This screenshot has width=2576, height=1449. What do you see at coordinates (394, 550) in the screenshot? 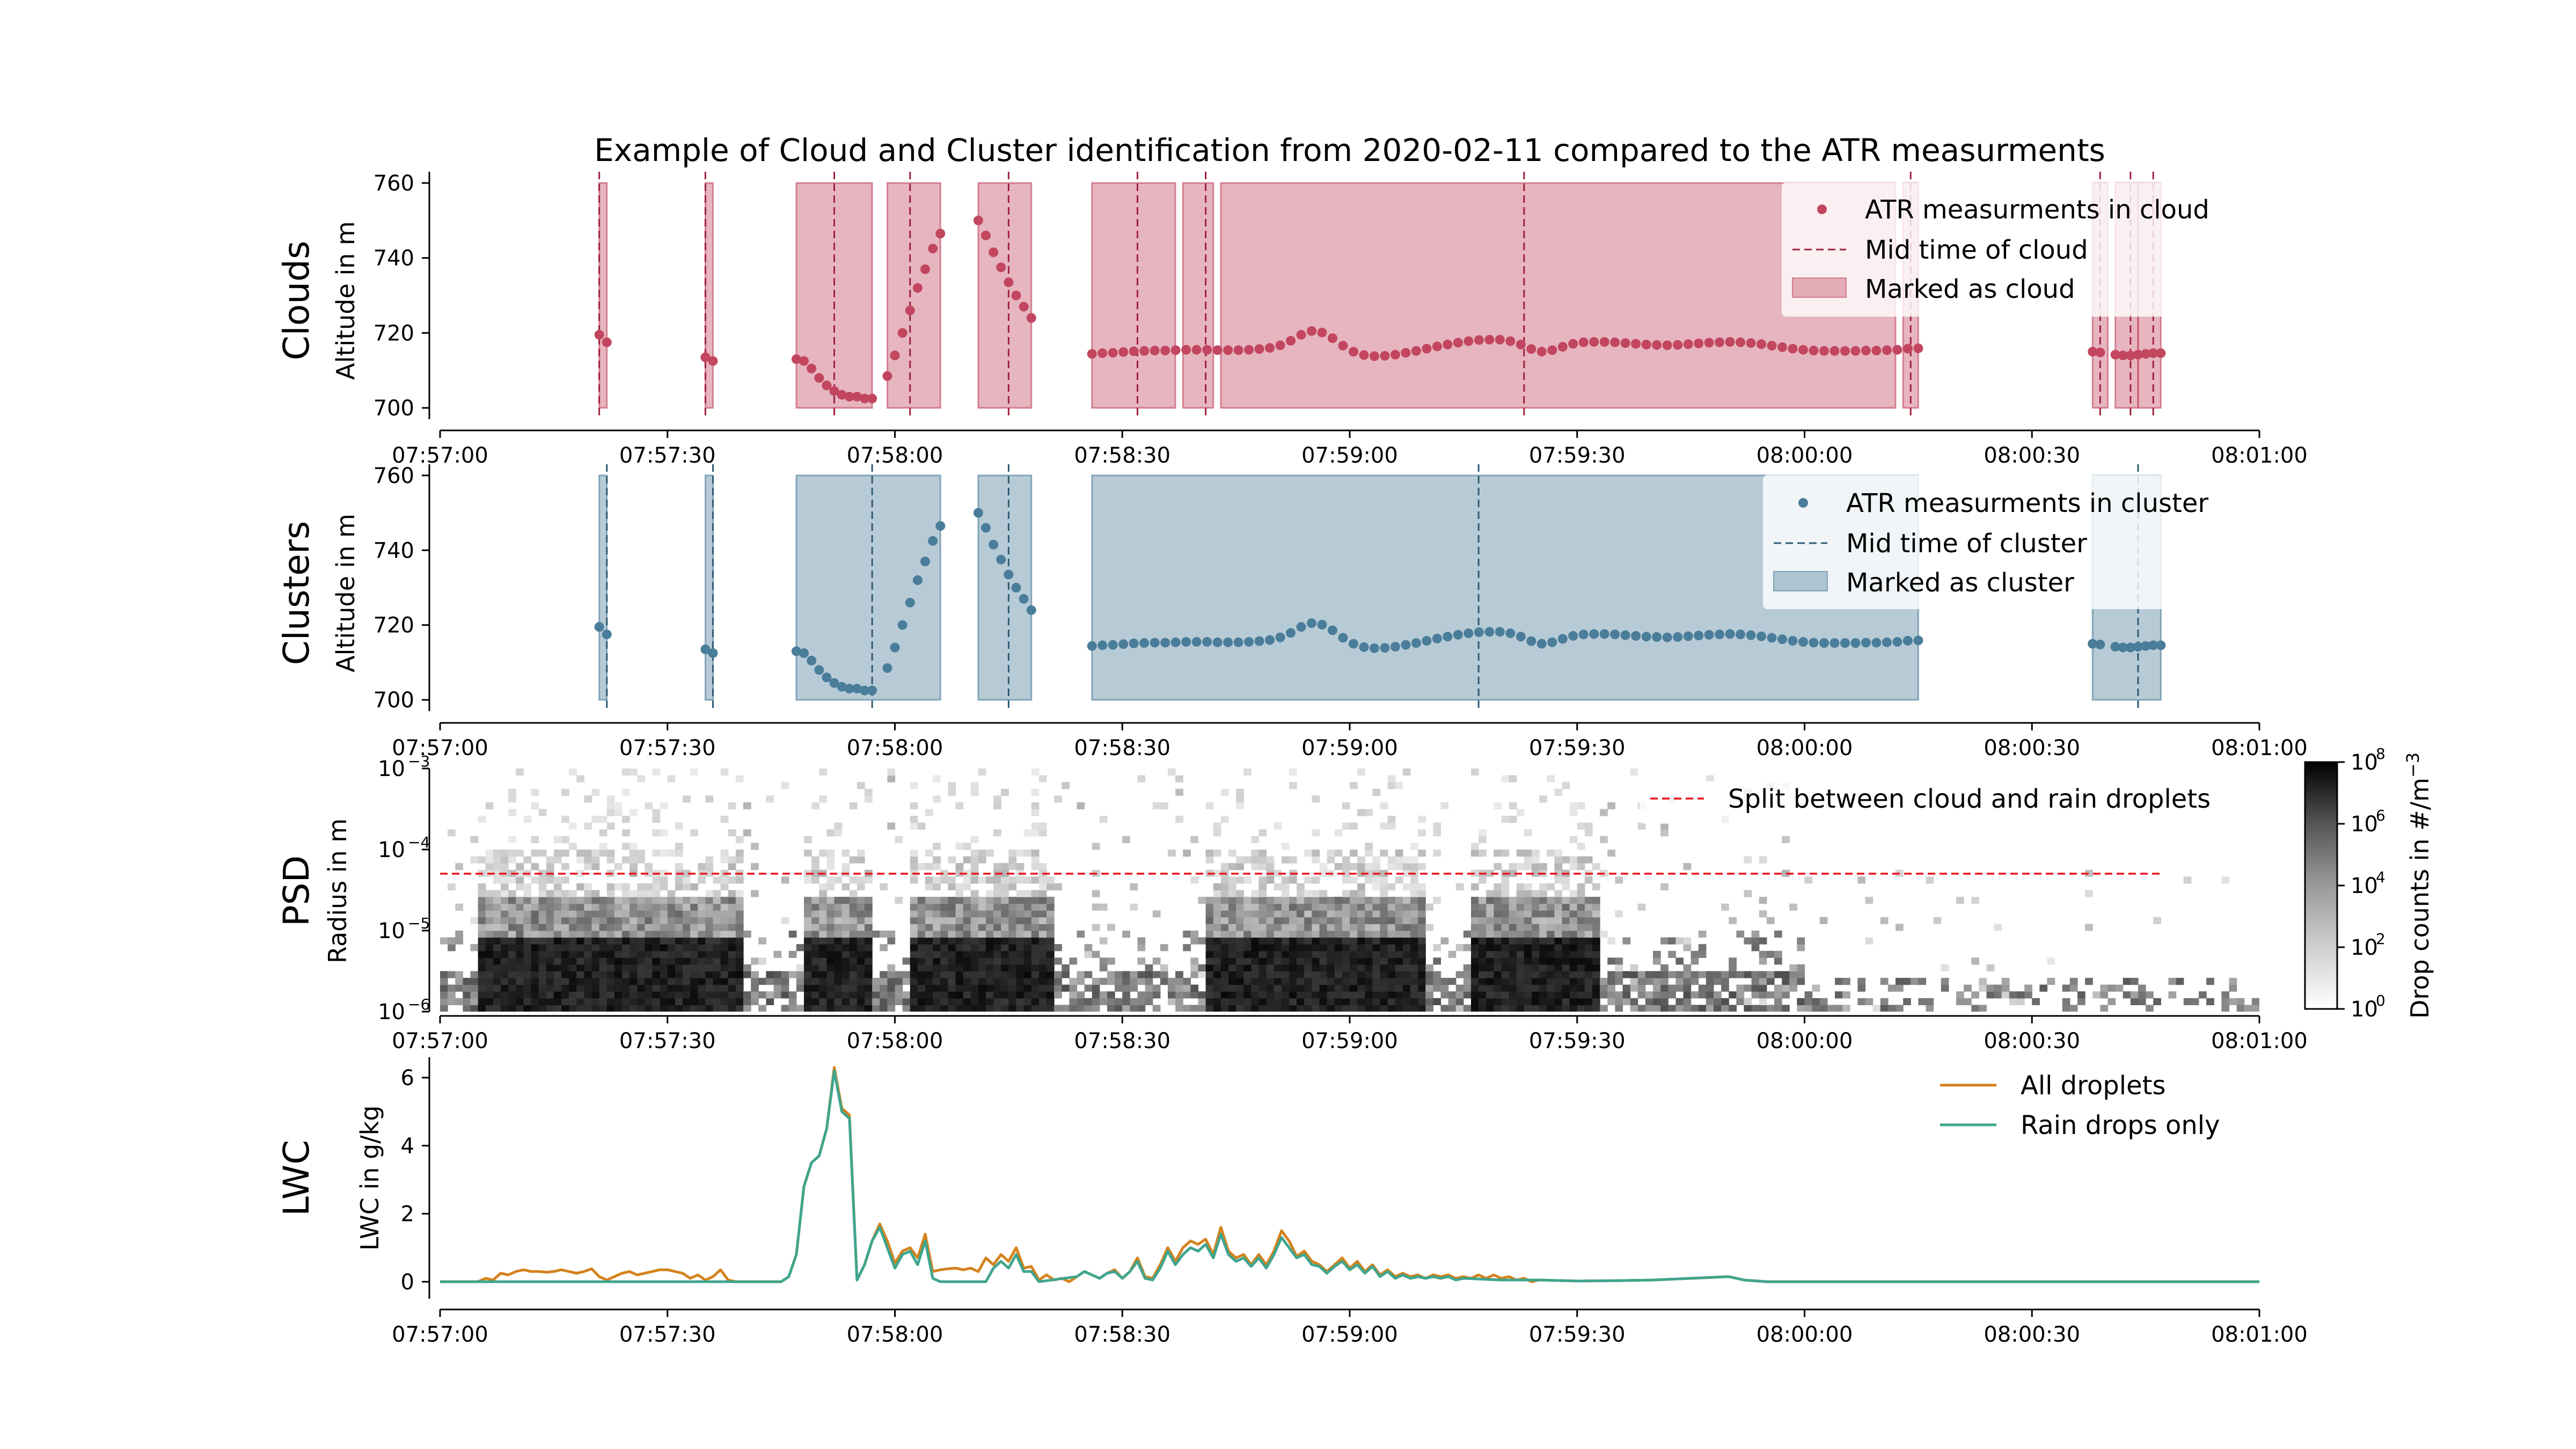
I see `y-tick-label: 740` at bounding box center [394, 550].